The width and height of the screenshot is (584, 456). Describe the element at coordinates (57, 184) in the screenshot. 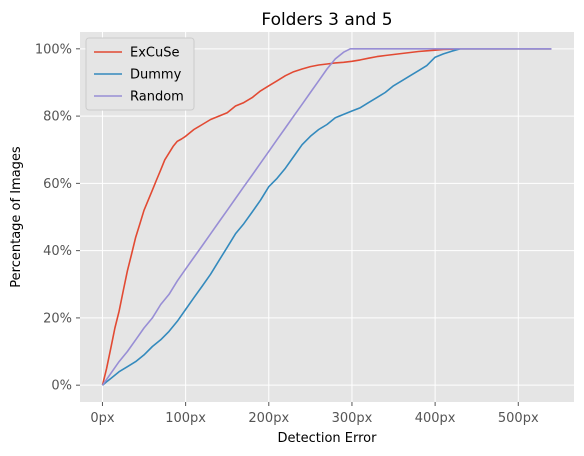

I see `y-tick-label: 60%` at that location.